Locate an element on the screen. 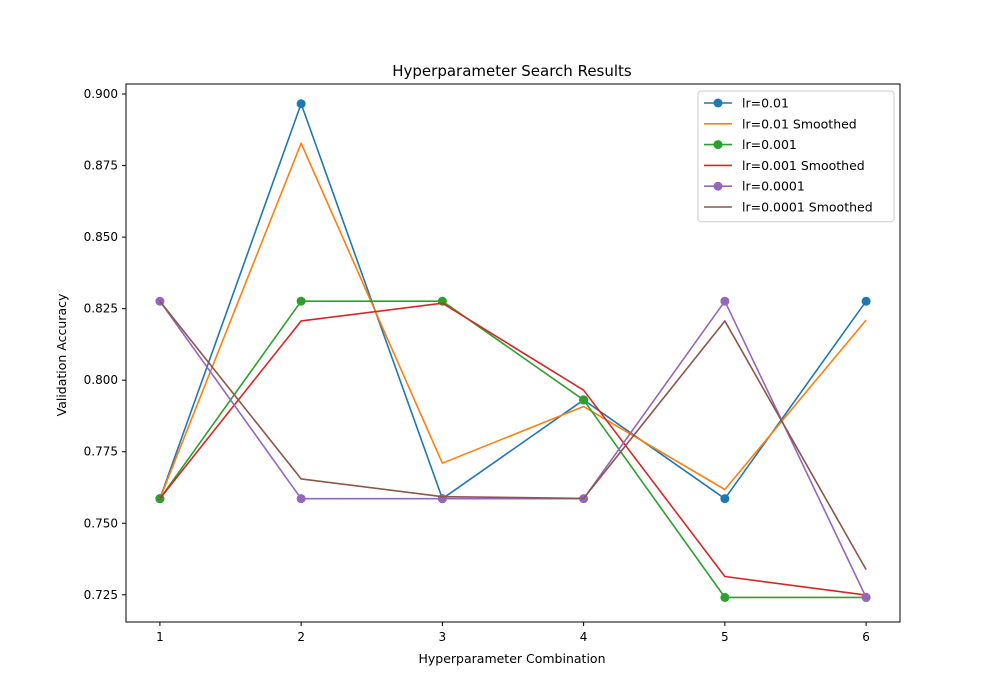 Image resolution: width=1000 pixels, height=700 pixels. y-tick-label: 0.800 is located at coordinates (101, 380).